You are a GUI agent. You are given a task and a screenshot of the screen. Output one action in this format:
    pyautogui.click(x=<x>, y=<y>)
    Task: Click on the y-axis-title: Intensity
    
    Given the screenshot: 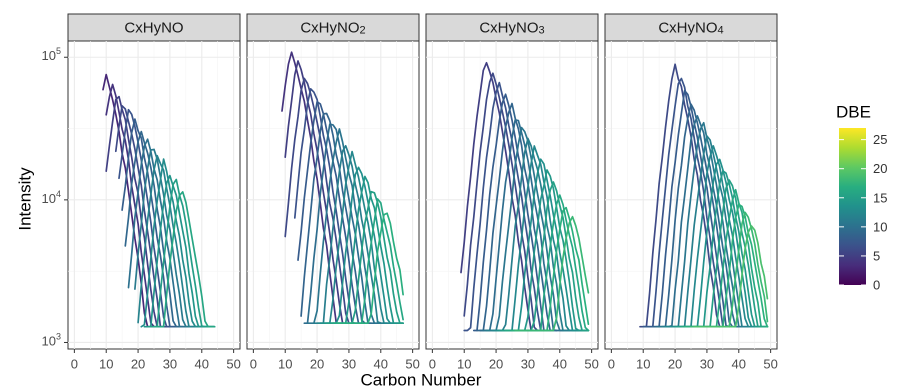 What is the action you would take?
    pyautogui.click(x=25, y=199)
    